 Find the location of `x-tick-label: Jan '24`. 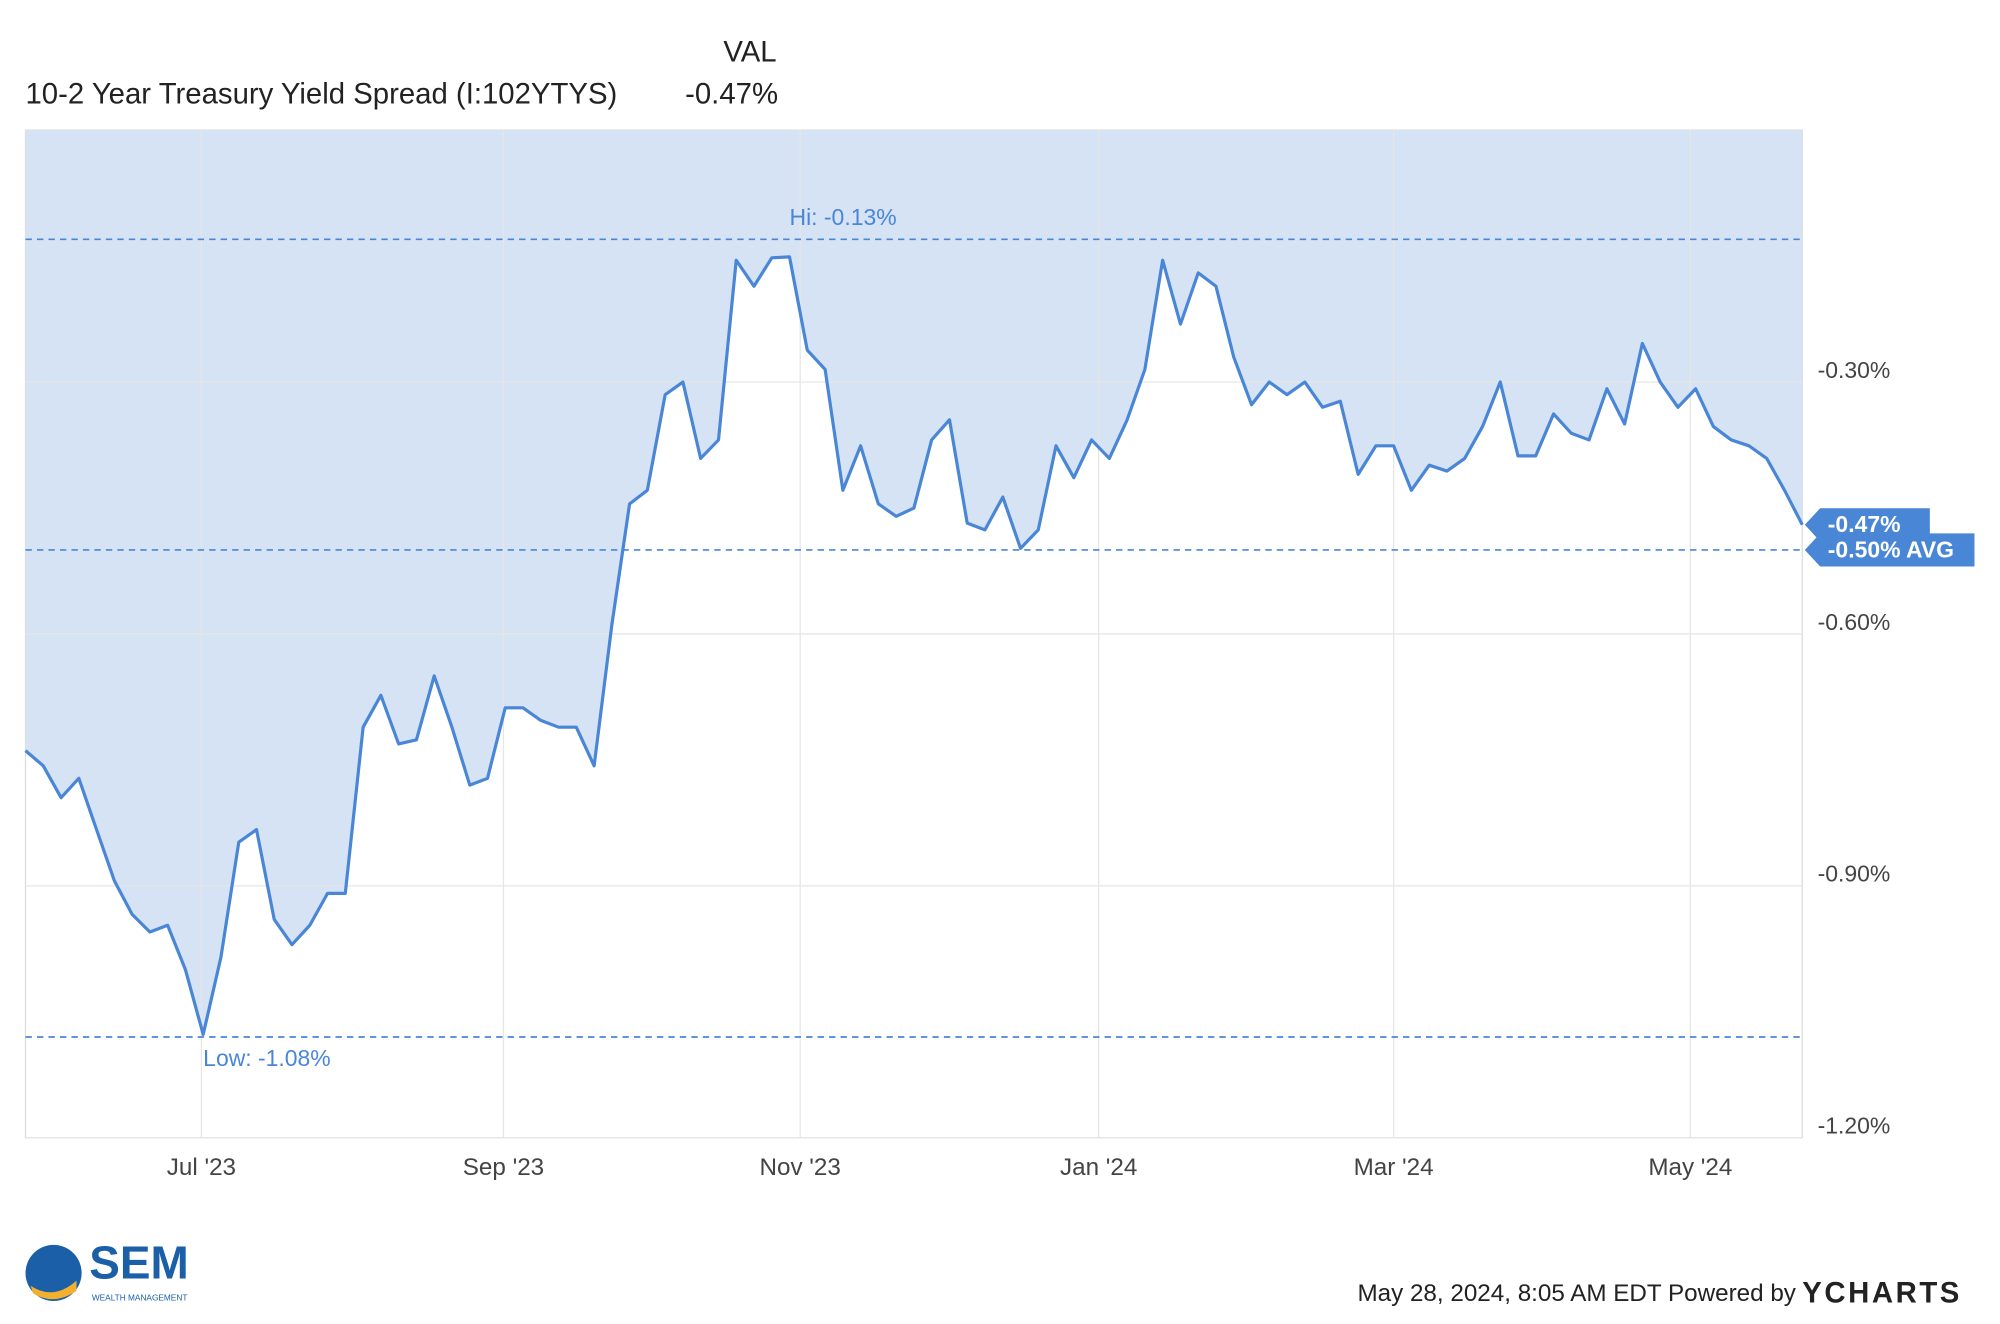

x-tick-label: Jan '24 is located at coordinates (1098, 1167).